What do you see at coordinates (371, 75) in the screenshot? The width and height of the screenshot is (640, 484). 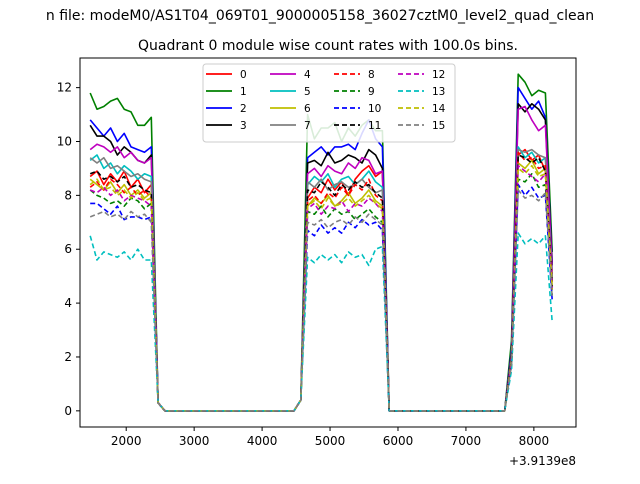 I see `legend-label-8: 8` at bounding box center [371, 75].